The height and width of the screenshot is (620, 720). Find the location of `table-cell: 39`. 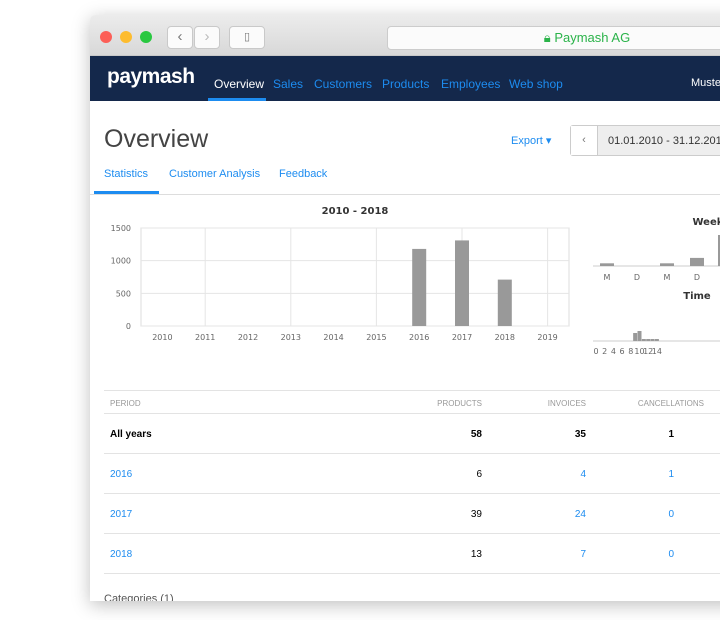

table-cell: 39 is located at coordinates (476, 514).